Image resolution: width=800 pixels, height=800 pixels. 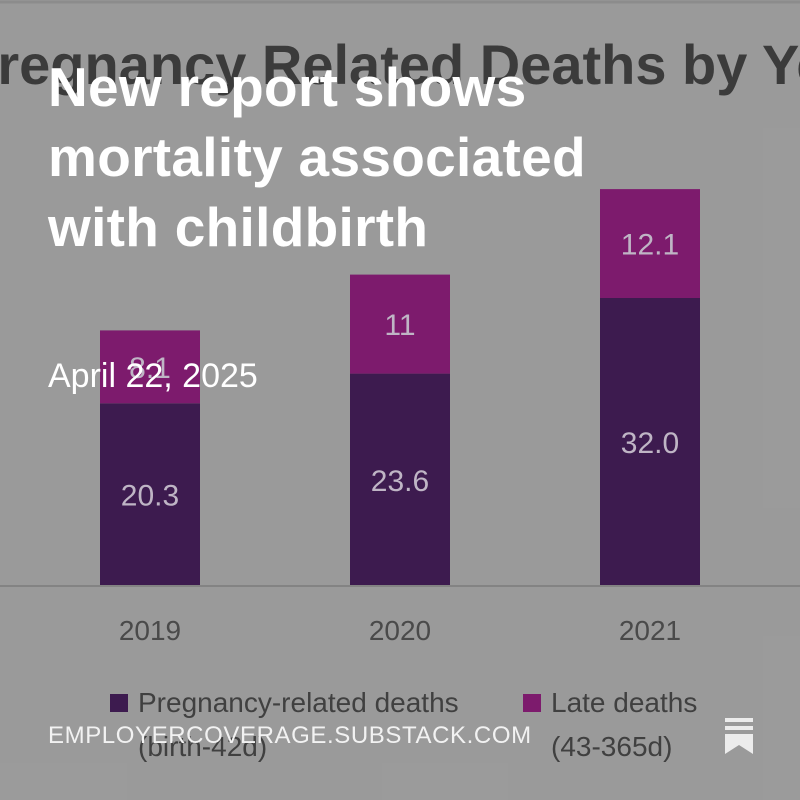 I want to click on bar-late-deaths-2020, so click(x=400, y=324).